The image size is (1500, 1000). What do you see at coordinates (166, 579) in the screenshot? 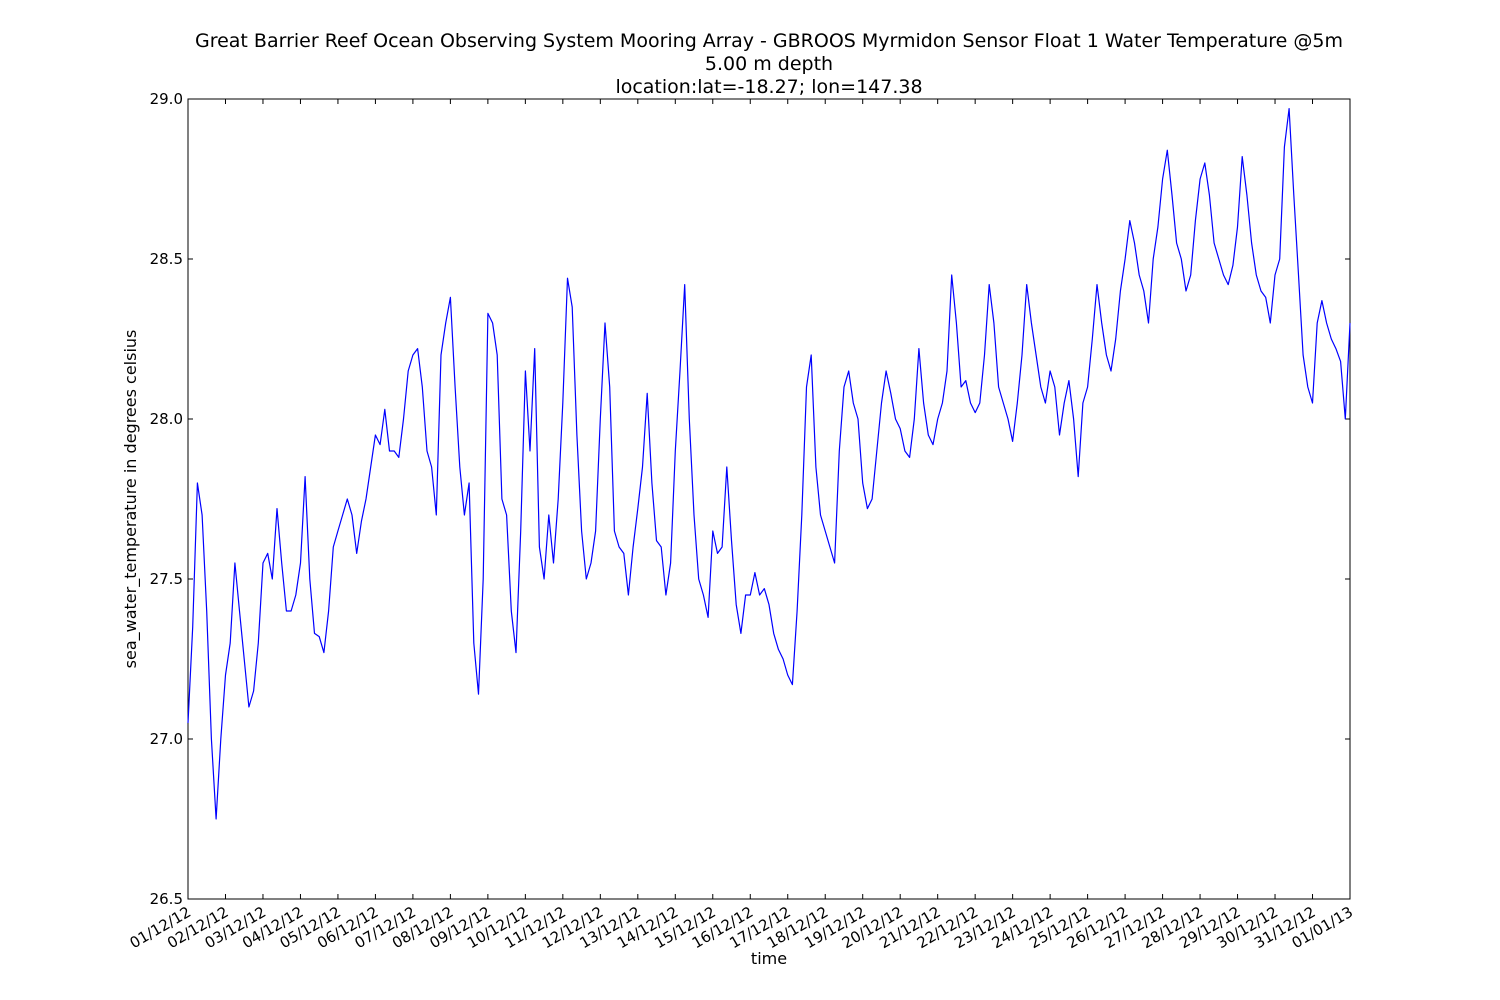
I see `y-tick-label: 27.5` at bounding box center [166, 579].